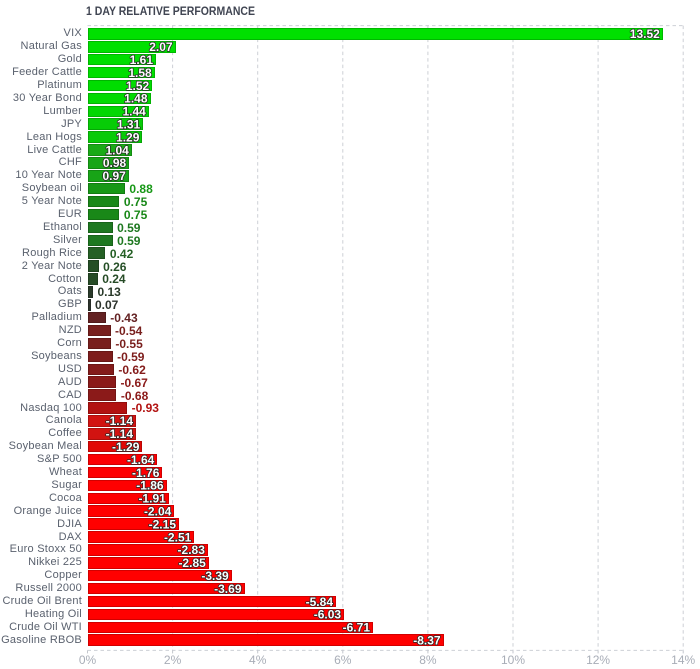 Image resolution: width=700 pixels, height=669 pixels. I want to click on svg-text: -8.37, so click(427, 641).